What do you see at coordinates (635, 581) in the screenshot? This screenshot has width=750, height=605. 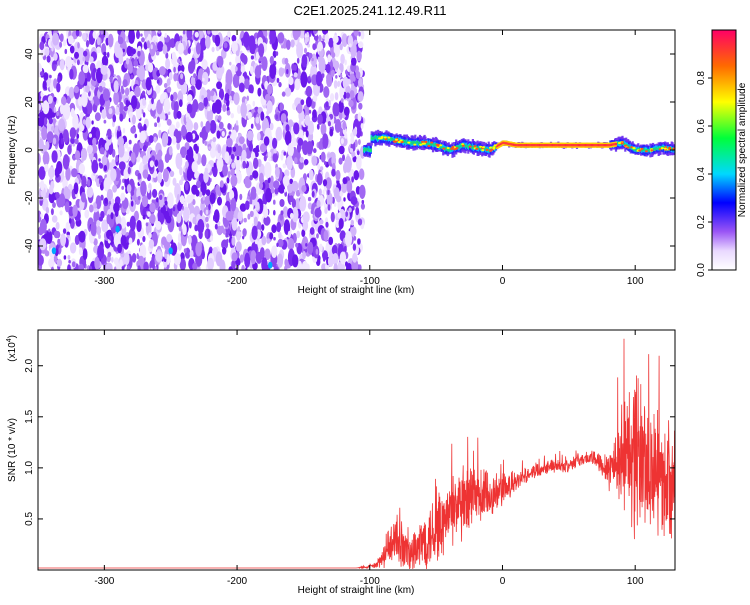 I see `x-tick-label: 100` at bounding box center [635, 581].